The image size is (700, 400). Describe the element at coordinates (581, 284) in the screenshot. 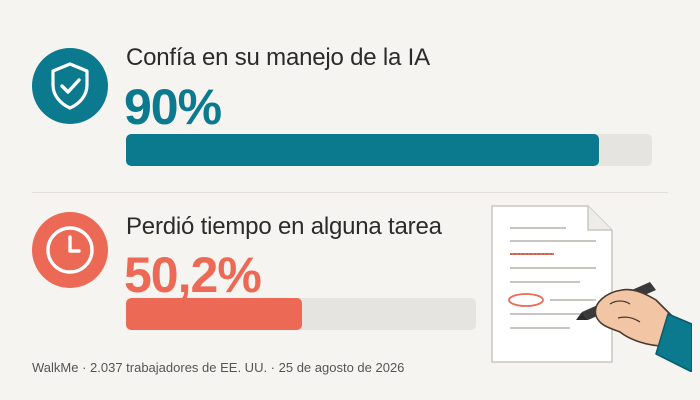

I see `document-pen-illustration` at that location.